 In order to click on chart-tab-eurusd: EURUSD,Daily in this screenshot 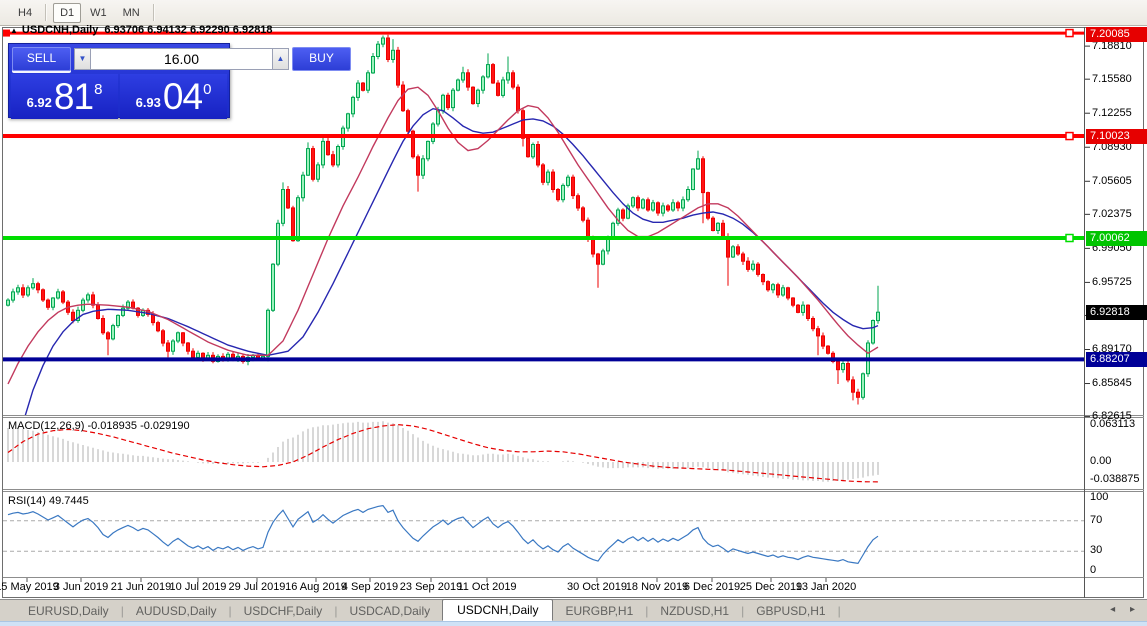, I will do `click(68, 610)`.